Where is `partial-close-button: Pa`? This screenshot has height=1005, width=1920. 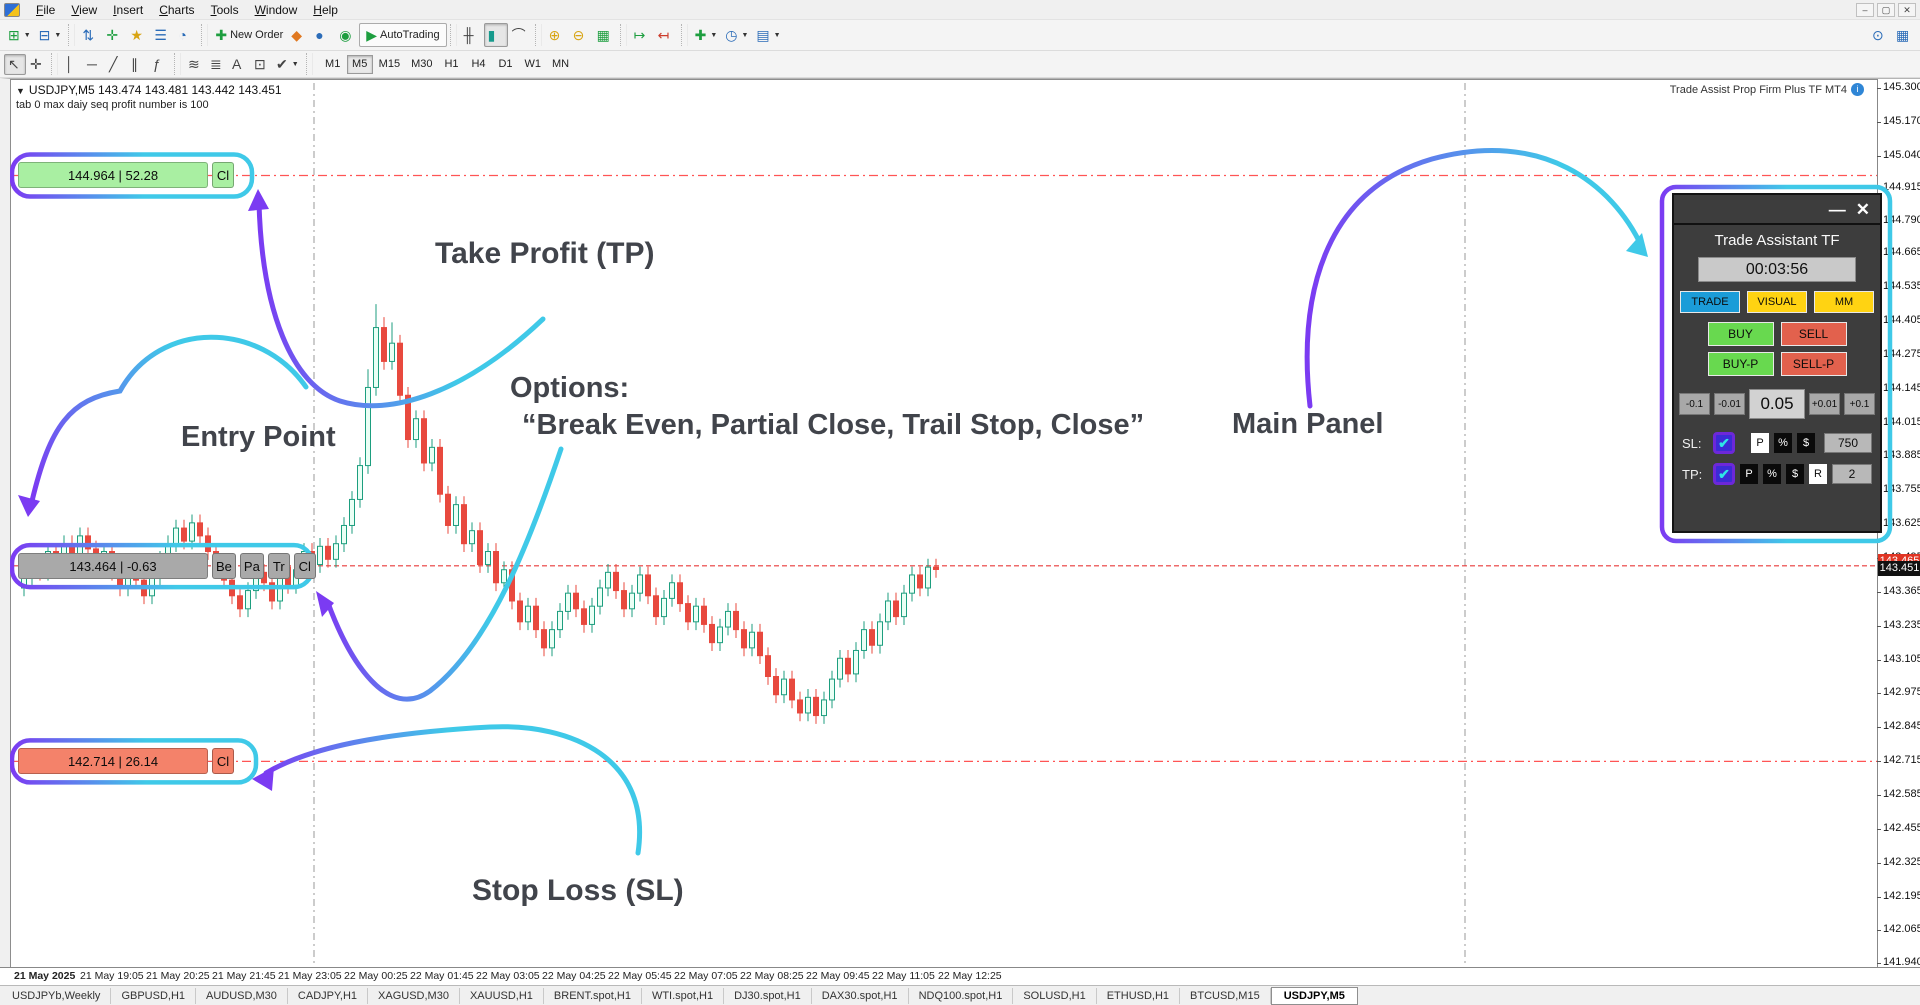 partial-close-button: Pa is located at coordinates (251, 566).